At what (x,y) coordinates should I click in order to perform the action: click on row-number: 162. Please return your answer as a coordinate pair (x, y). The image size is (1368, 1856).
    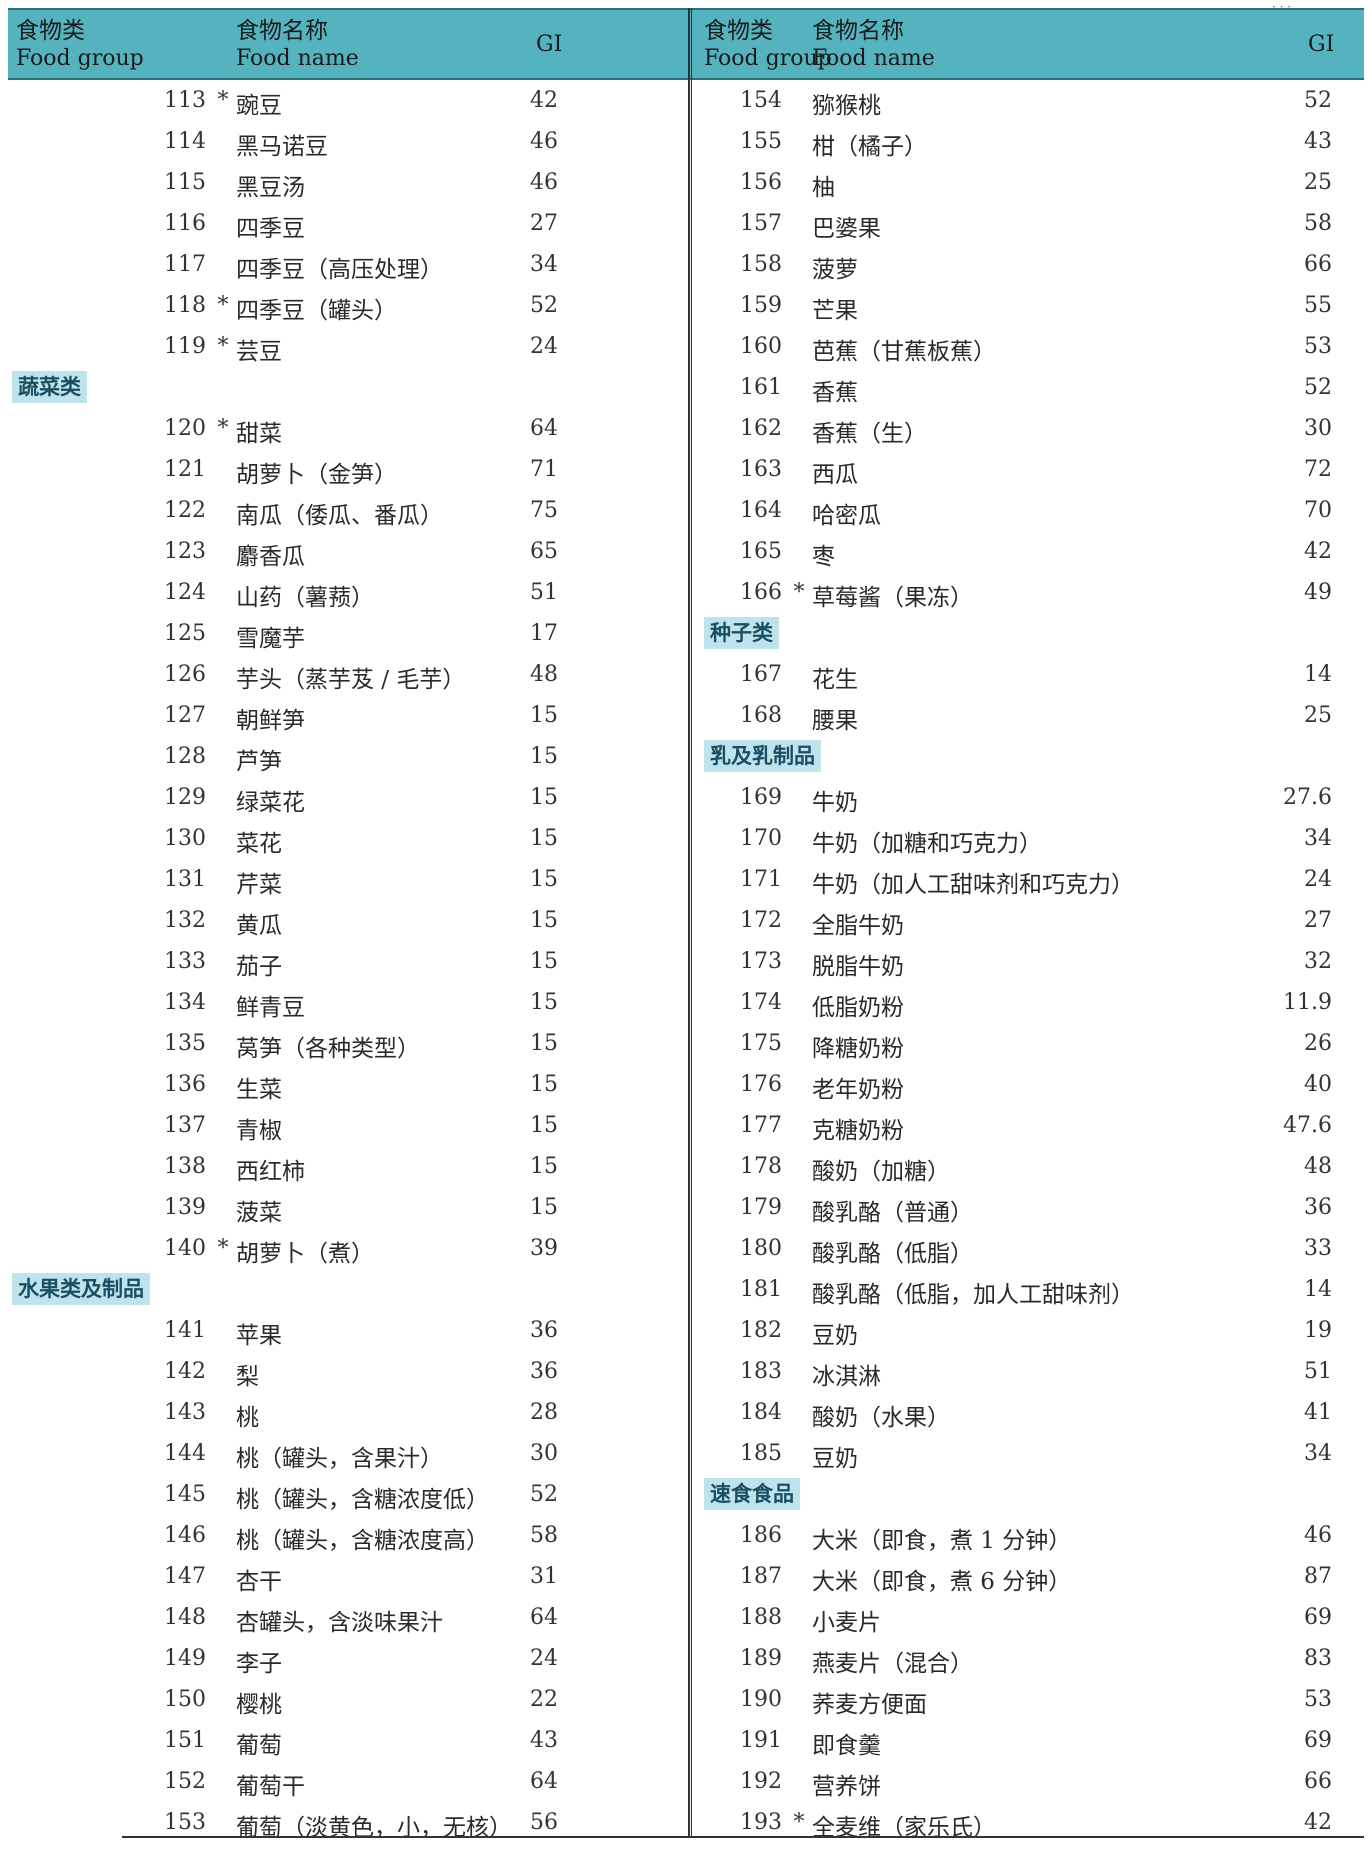
    Looking at the image, I should click on (761, 428).